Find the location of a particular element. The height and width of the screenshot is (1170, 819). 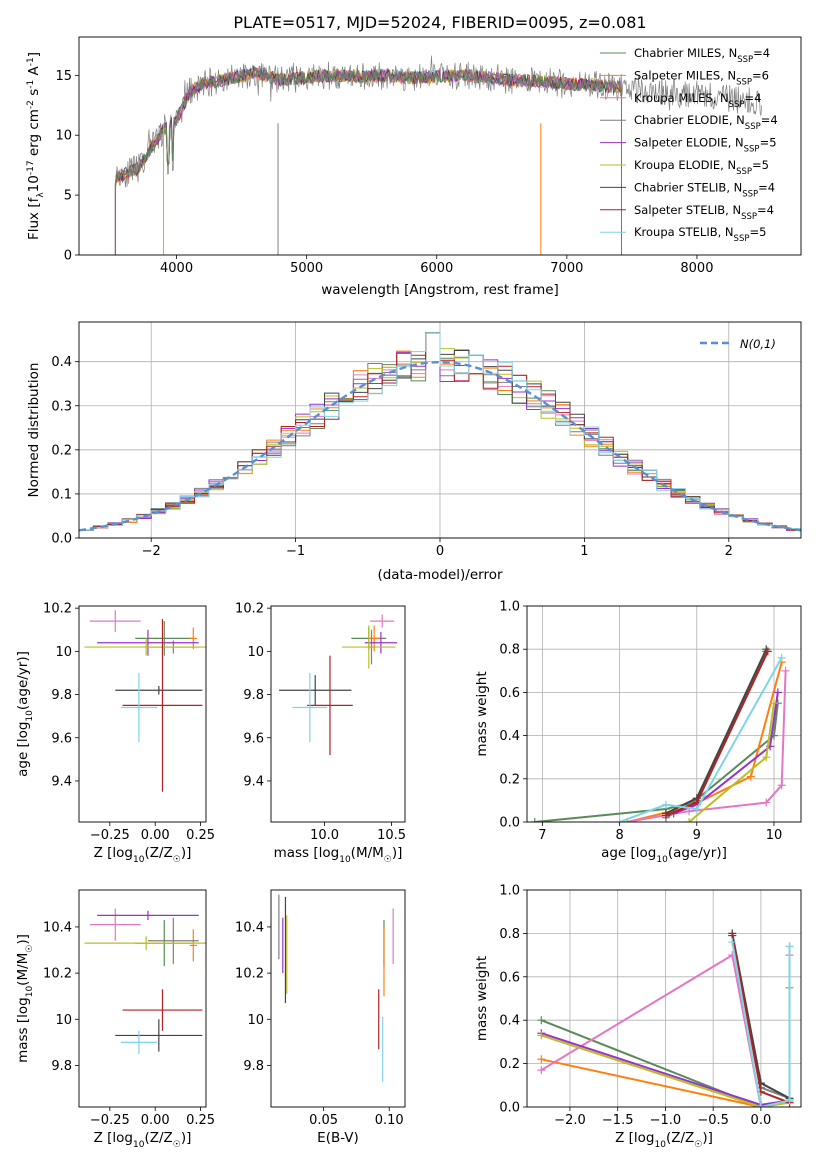

spectrum-ytick-label: 15 is located at coordinates (63, 76).